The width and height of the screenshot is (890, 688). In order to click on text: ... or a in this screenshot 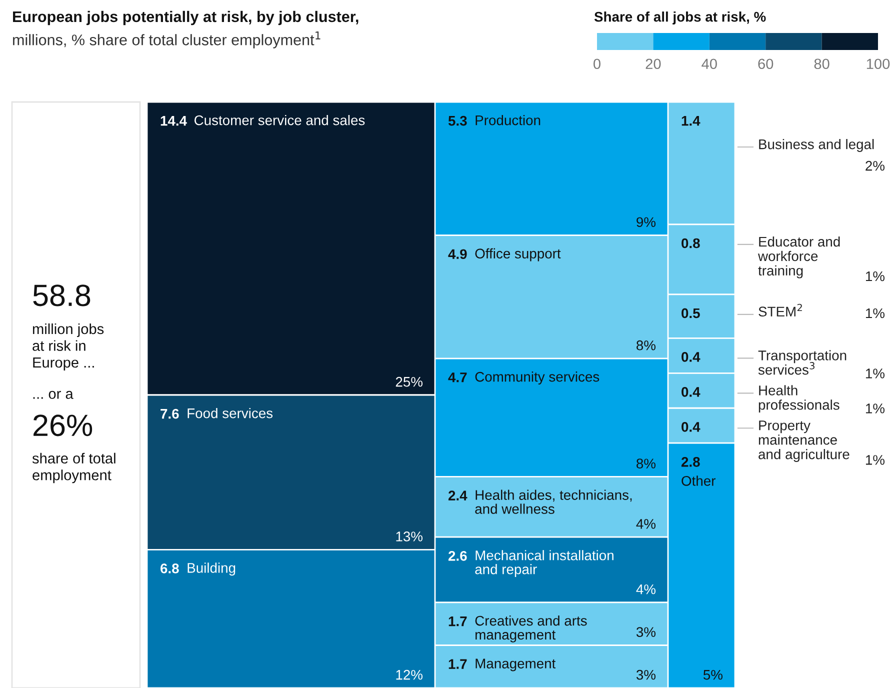, I will do `click(53, 394)`.